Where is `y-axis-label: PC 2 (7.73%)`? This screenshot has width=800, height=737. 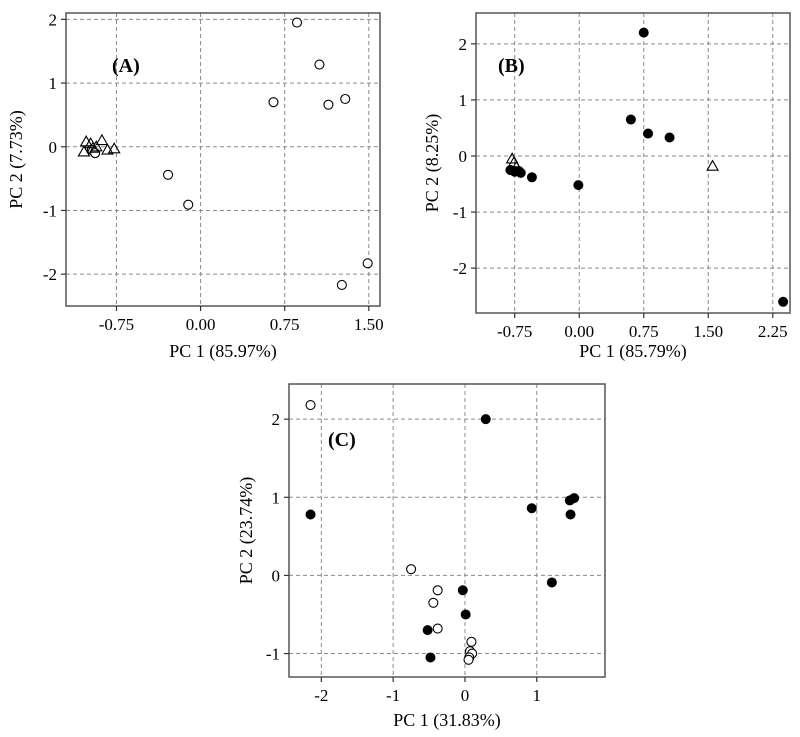
y-axis-label: PC 2 (7.73%) is located at coordinates (16, 159).